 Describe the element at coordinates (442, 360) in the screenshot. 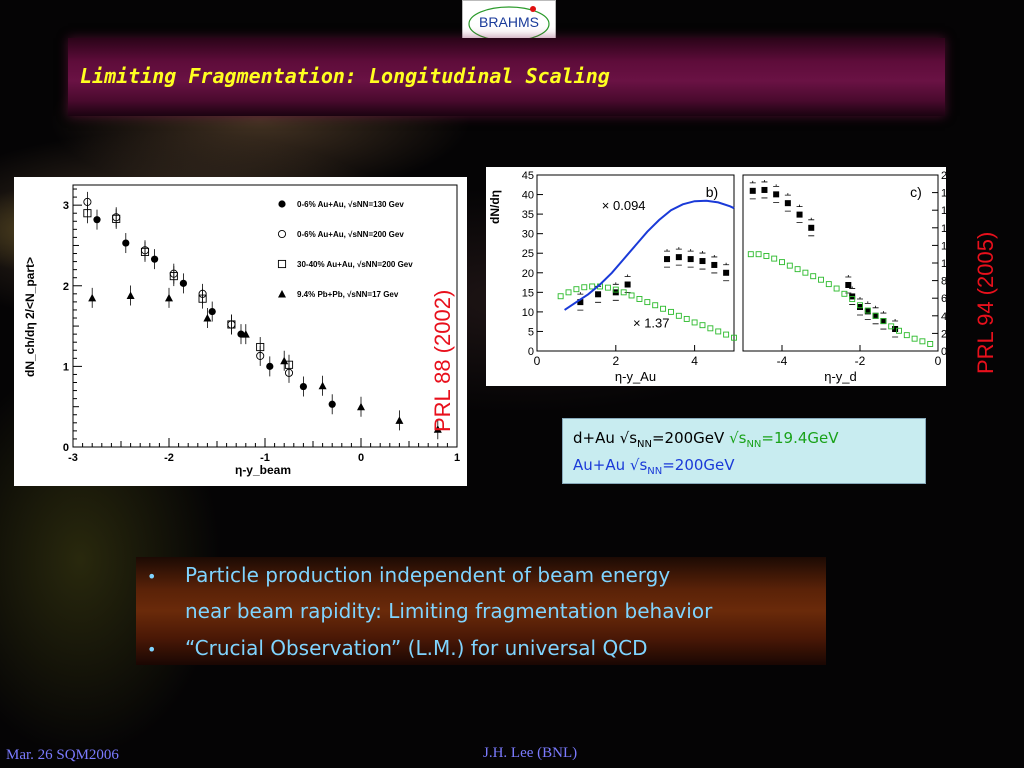

I see `left-reference-label: PRL 88 (2002)` at that location.